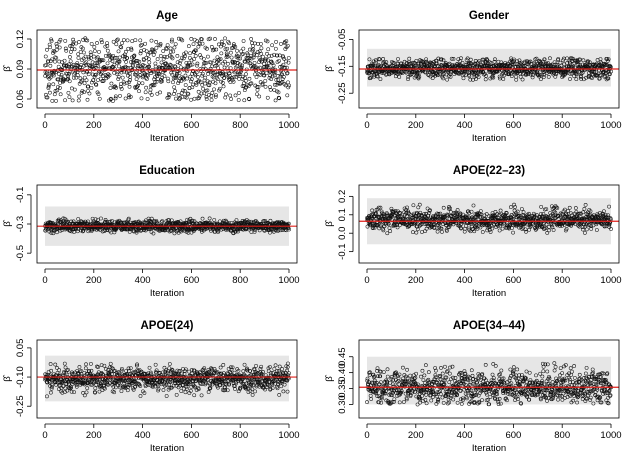 The height and width of the screenshot is (455, 643). Describe the element at coordinates (489, 293) in the screenshot. I see `x-axis-label: Iteration` at that location.